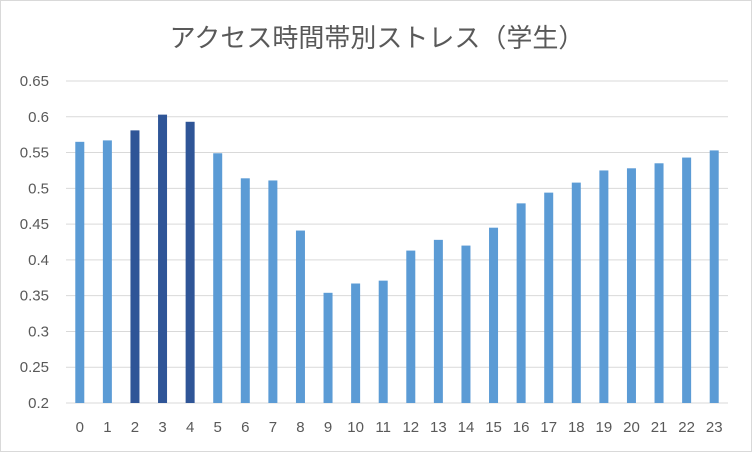 The image size is (752, 453). What do you see at coordinates (34, 296) in the screenshot?
I see `y-tick-label: 0.35` at bounding box center [34, 296].